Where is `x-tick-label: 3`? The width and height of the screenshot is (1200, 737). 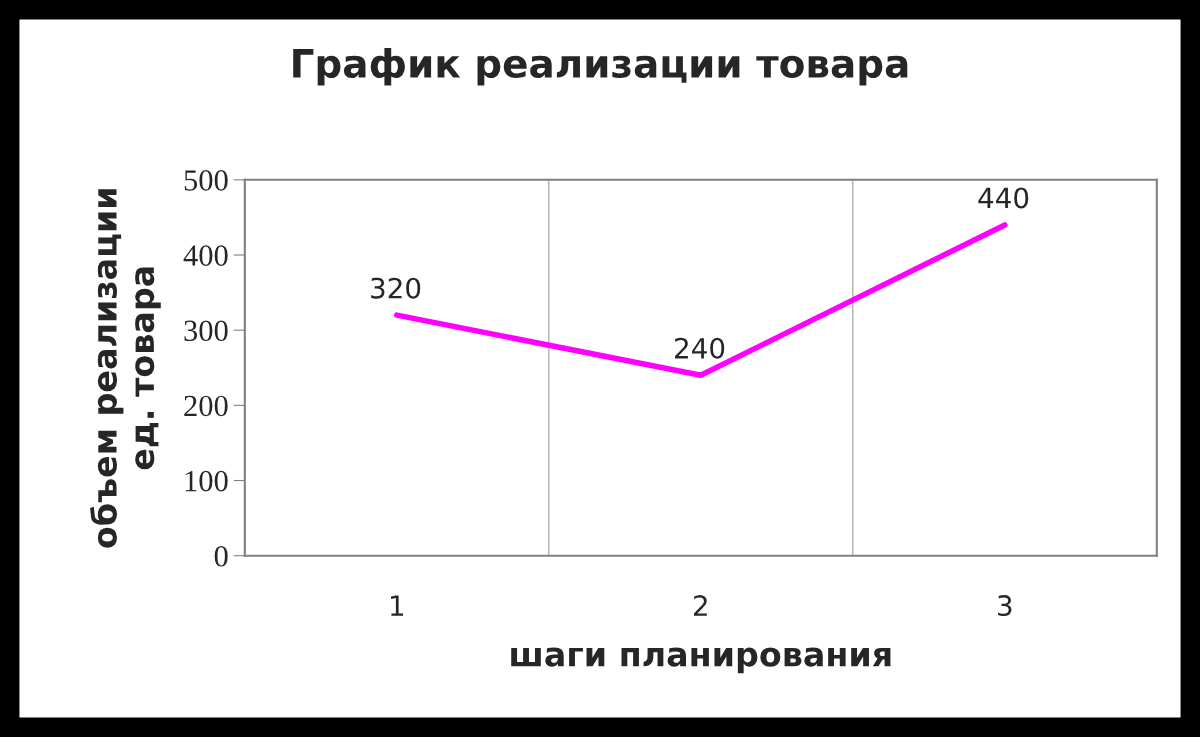 x-tick-label: 3 is located at coordinates (1005, 606).